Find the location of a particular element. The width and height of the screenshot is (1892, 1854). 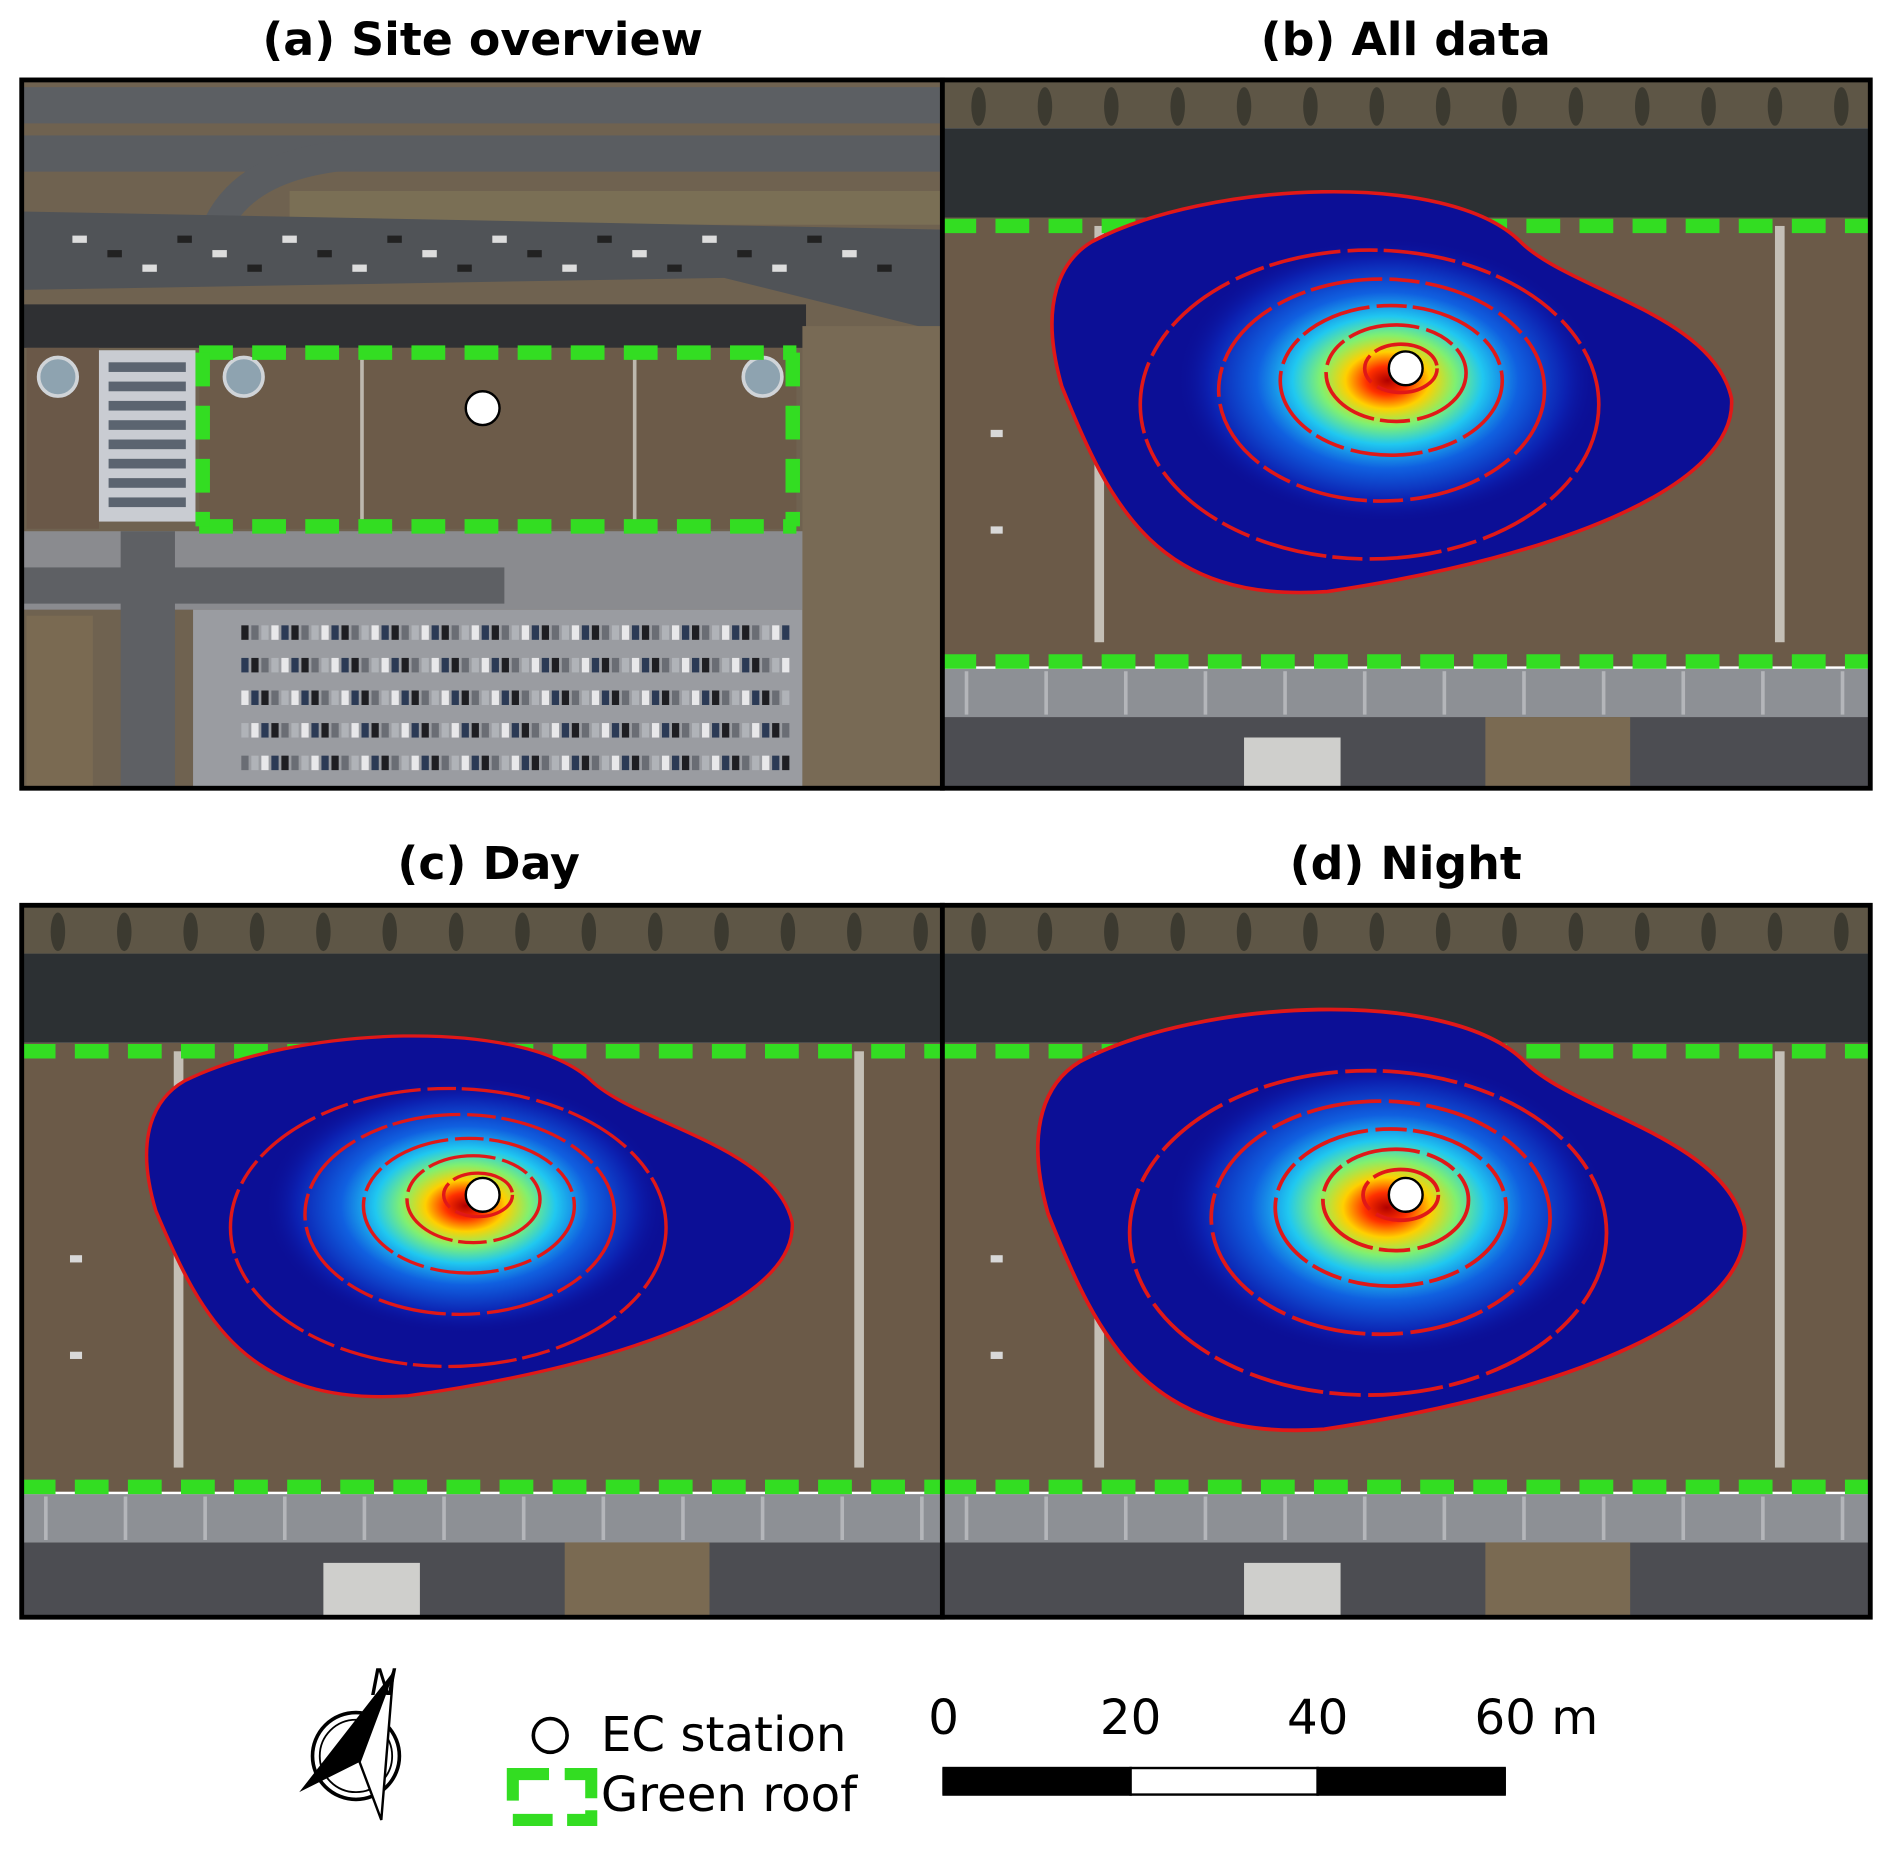

solar-roof is located at coordinates (147, 436).